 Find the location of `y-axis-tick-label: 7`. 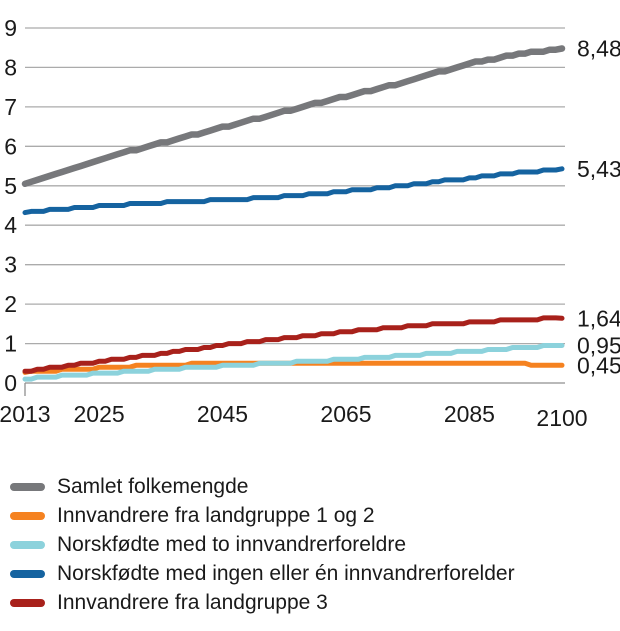

y-axis-tick-label: 7 is located at coordinates (10, 107).